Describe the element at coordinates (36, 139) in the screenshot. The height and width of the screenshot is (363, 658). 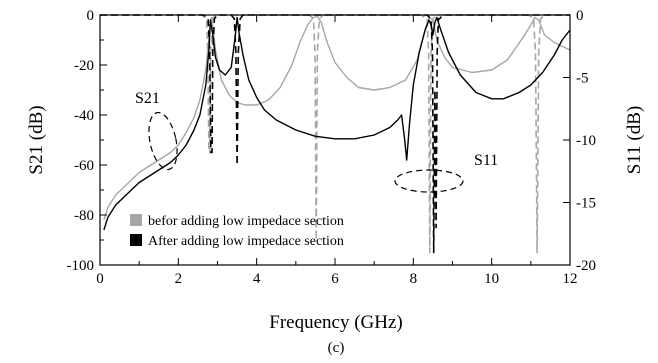
I see `y-left-axis-title: S21 (dB)` at that location.